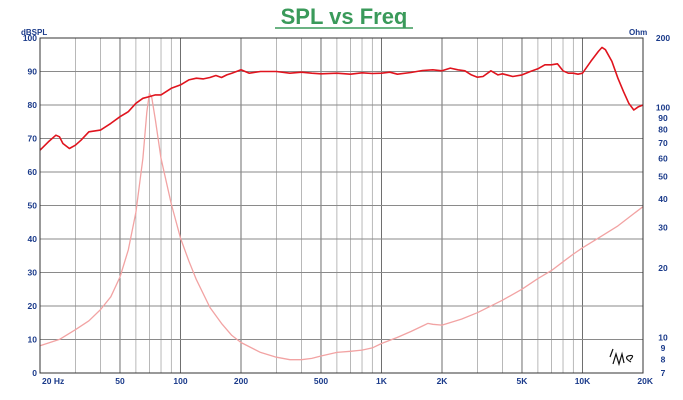  I want to click on x-tick-label: 1K, so click(382, 381).